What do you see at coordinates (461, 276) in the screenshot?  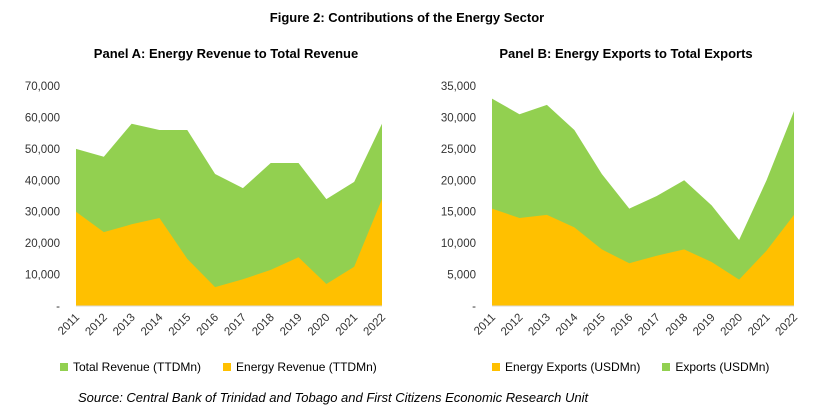 I see `y-tick-label: 5,000` at bounding box center [461, 276].